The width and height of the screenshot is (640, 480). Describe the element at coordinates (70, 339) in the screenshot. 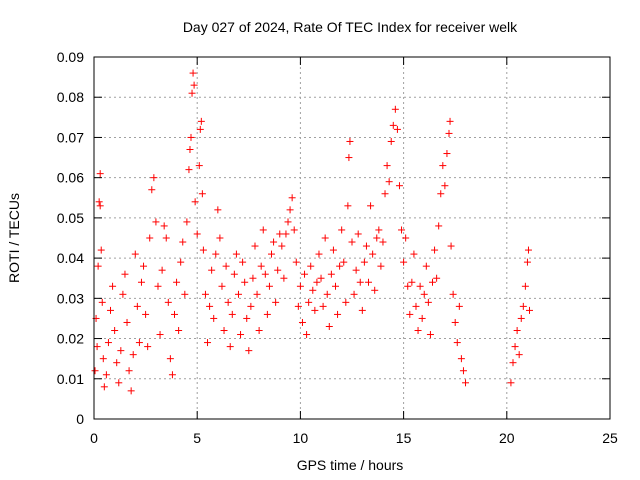

I see `y-tick-label: 0.02` at that location.